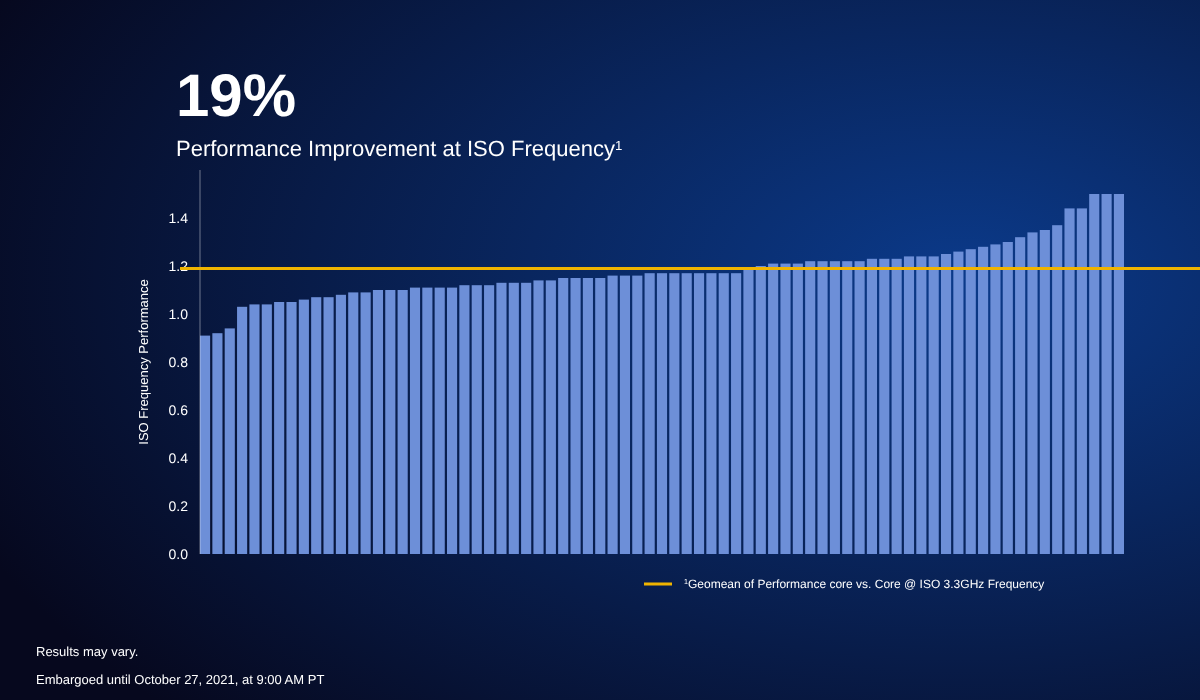  I want to click on chart-subtitle: Performance Improvement at ISO Frequency$^{1}$, so click(399, 150).